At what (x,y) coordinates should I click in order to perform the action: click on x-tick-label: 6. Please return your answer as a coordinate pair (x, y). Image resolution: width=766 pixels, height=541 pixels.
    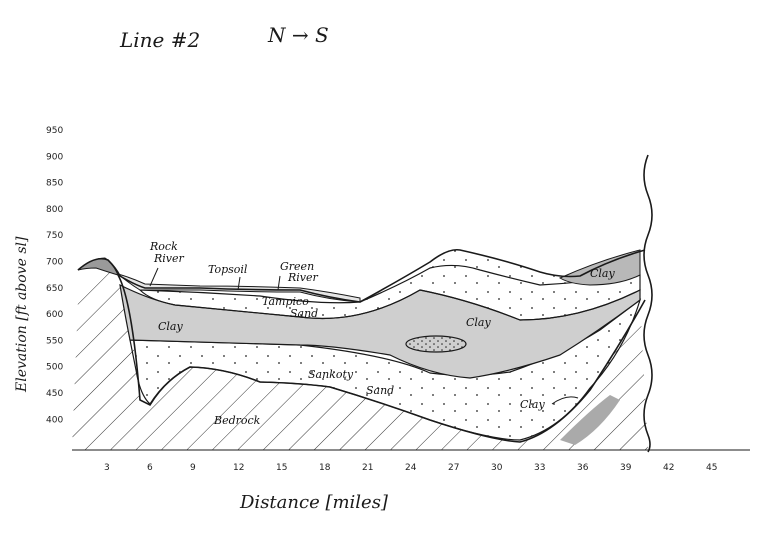
    Looking at the image, I should click on (150, 468).